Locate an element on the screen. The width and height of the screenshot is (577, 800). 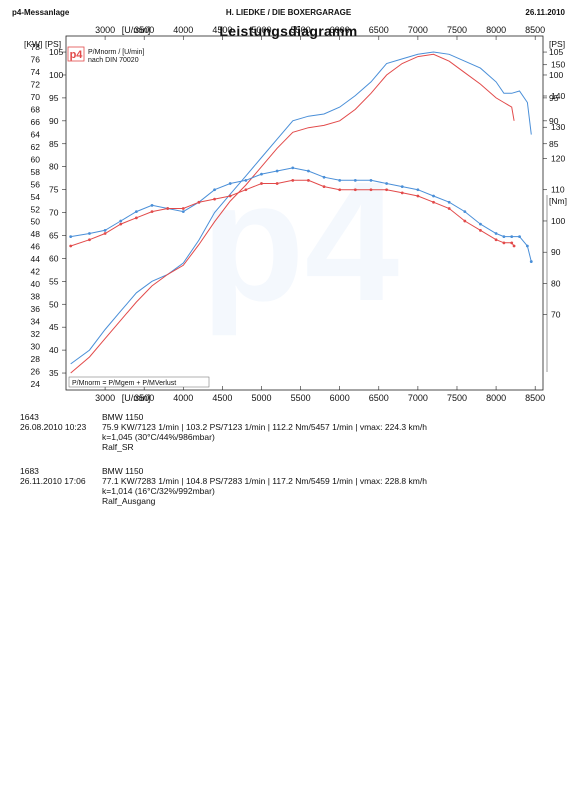
kw-tick-label: 30 is located at coordinates (36, 346).